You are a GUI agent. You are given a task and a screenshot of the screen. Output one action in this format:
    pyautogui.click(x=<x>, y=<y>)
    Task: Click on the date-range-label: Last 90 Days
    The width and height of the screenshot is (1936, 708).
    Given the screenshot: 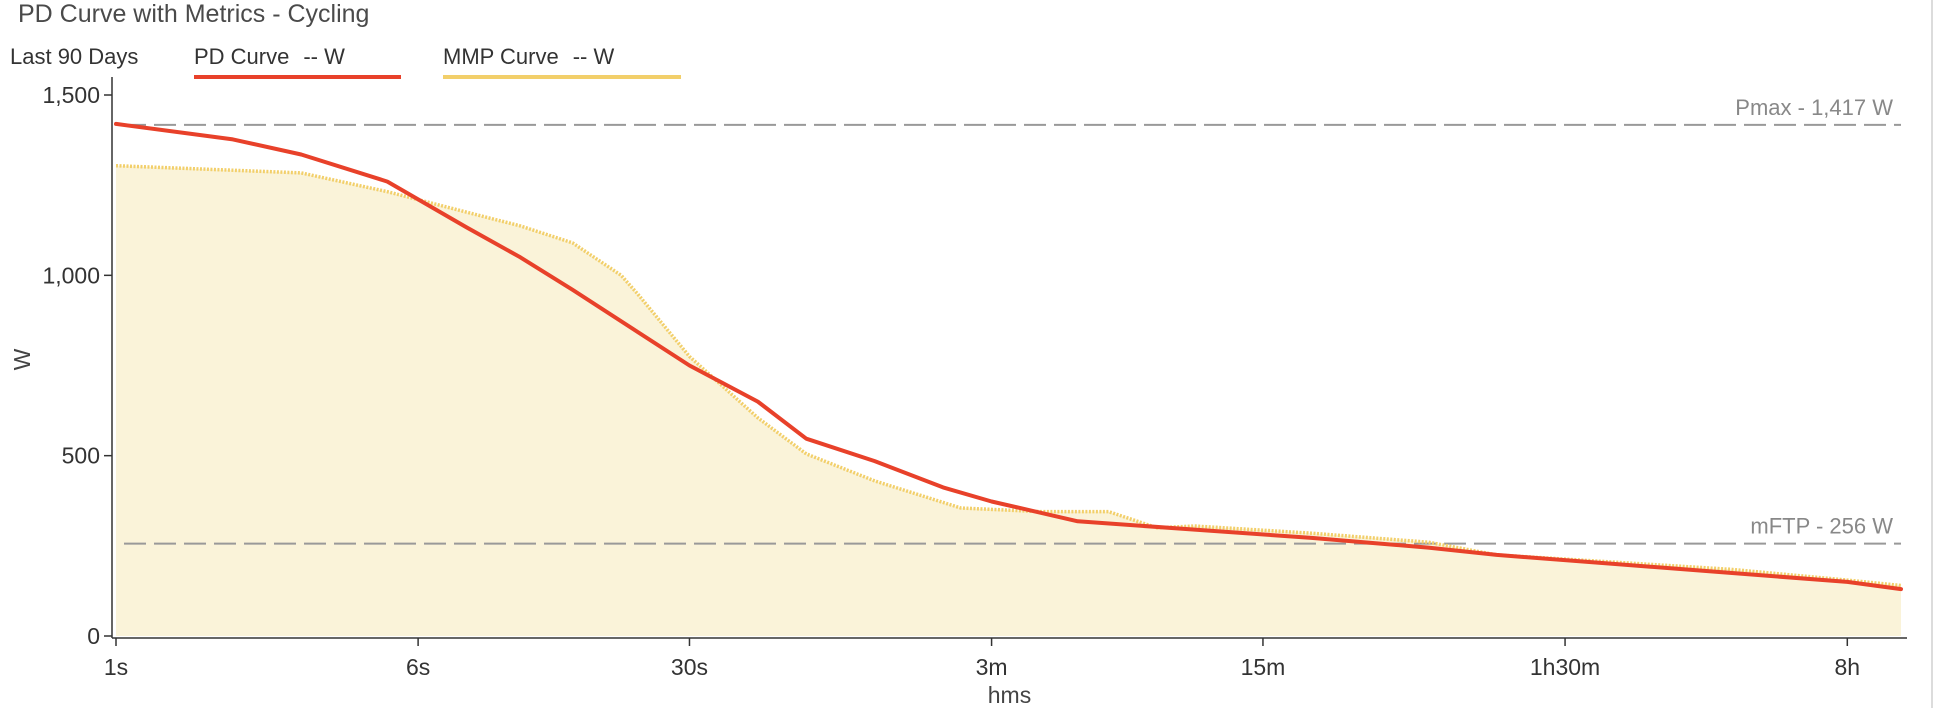 What is the action you would take?
    pyautogui.click(x=74, y=56)
    